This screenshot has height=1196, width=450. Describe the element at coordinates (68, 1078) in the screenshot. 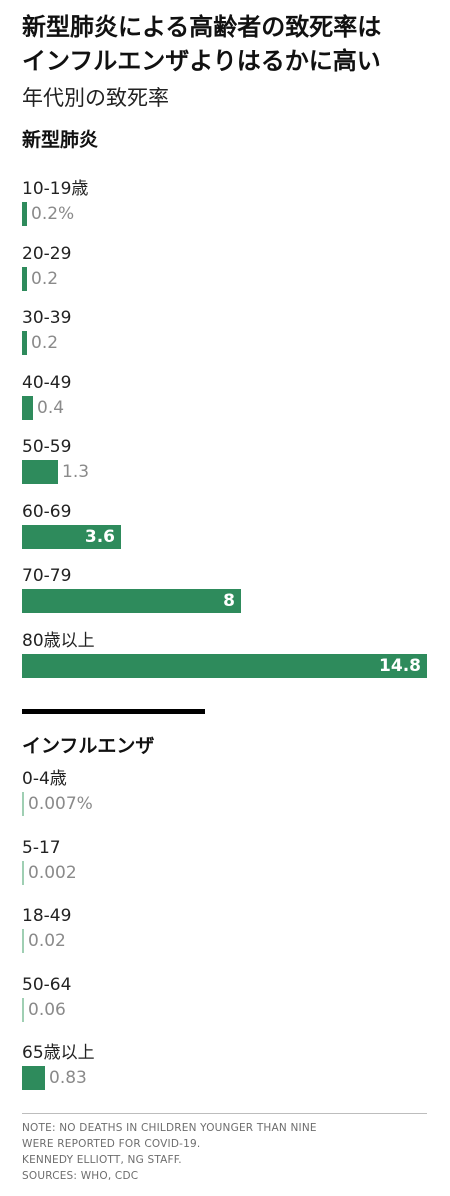

I see `value-label: 0.83` at that location.